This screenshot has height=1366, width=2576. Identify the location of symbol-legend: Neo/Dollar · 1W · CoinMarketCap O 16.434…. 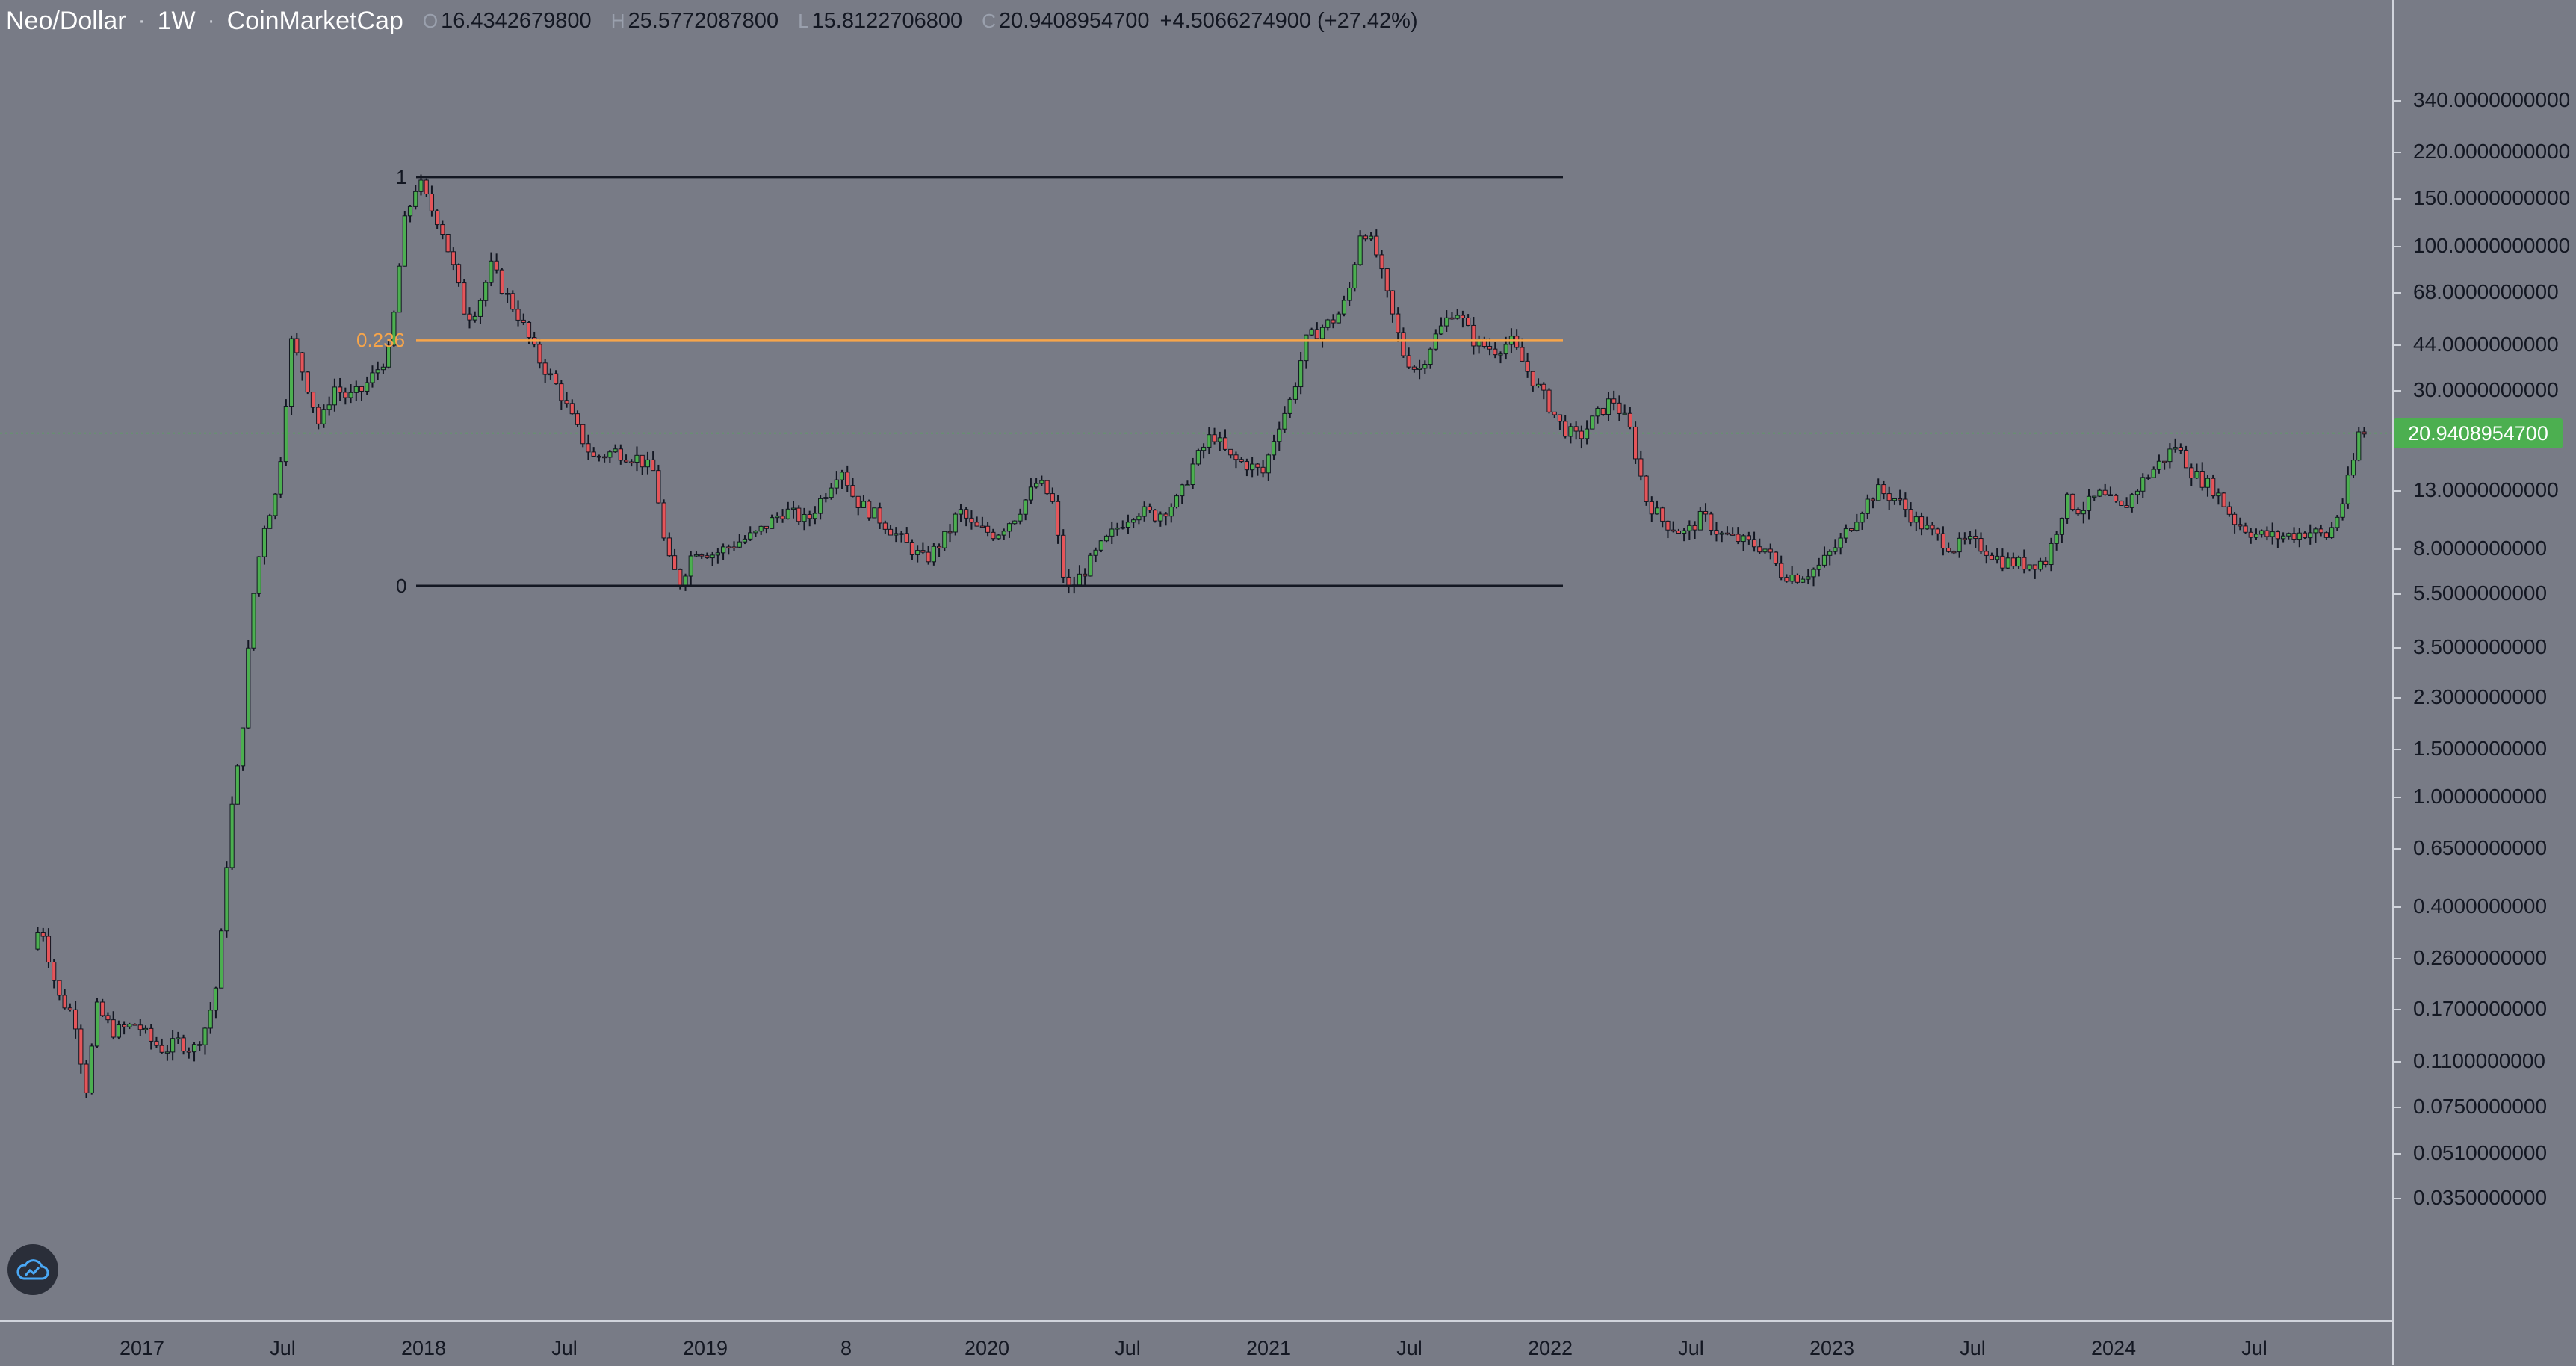
(712, 21).